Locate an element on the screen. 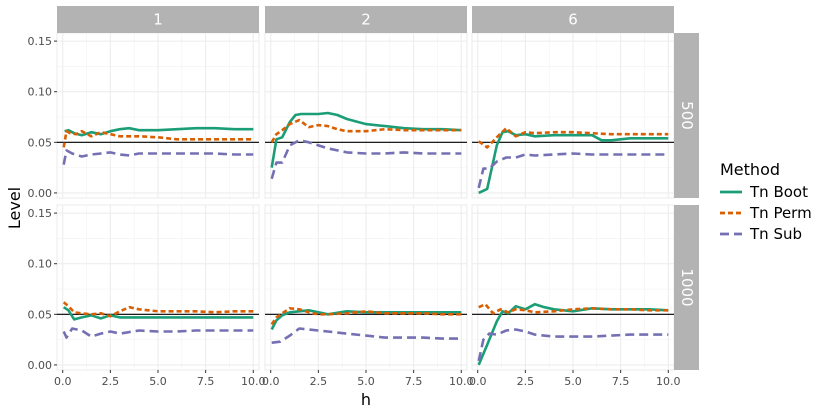 The height and width of the screenshot is (415, 830). row-strip-label: 500 is located at coordinates (687, 115).